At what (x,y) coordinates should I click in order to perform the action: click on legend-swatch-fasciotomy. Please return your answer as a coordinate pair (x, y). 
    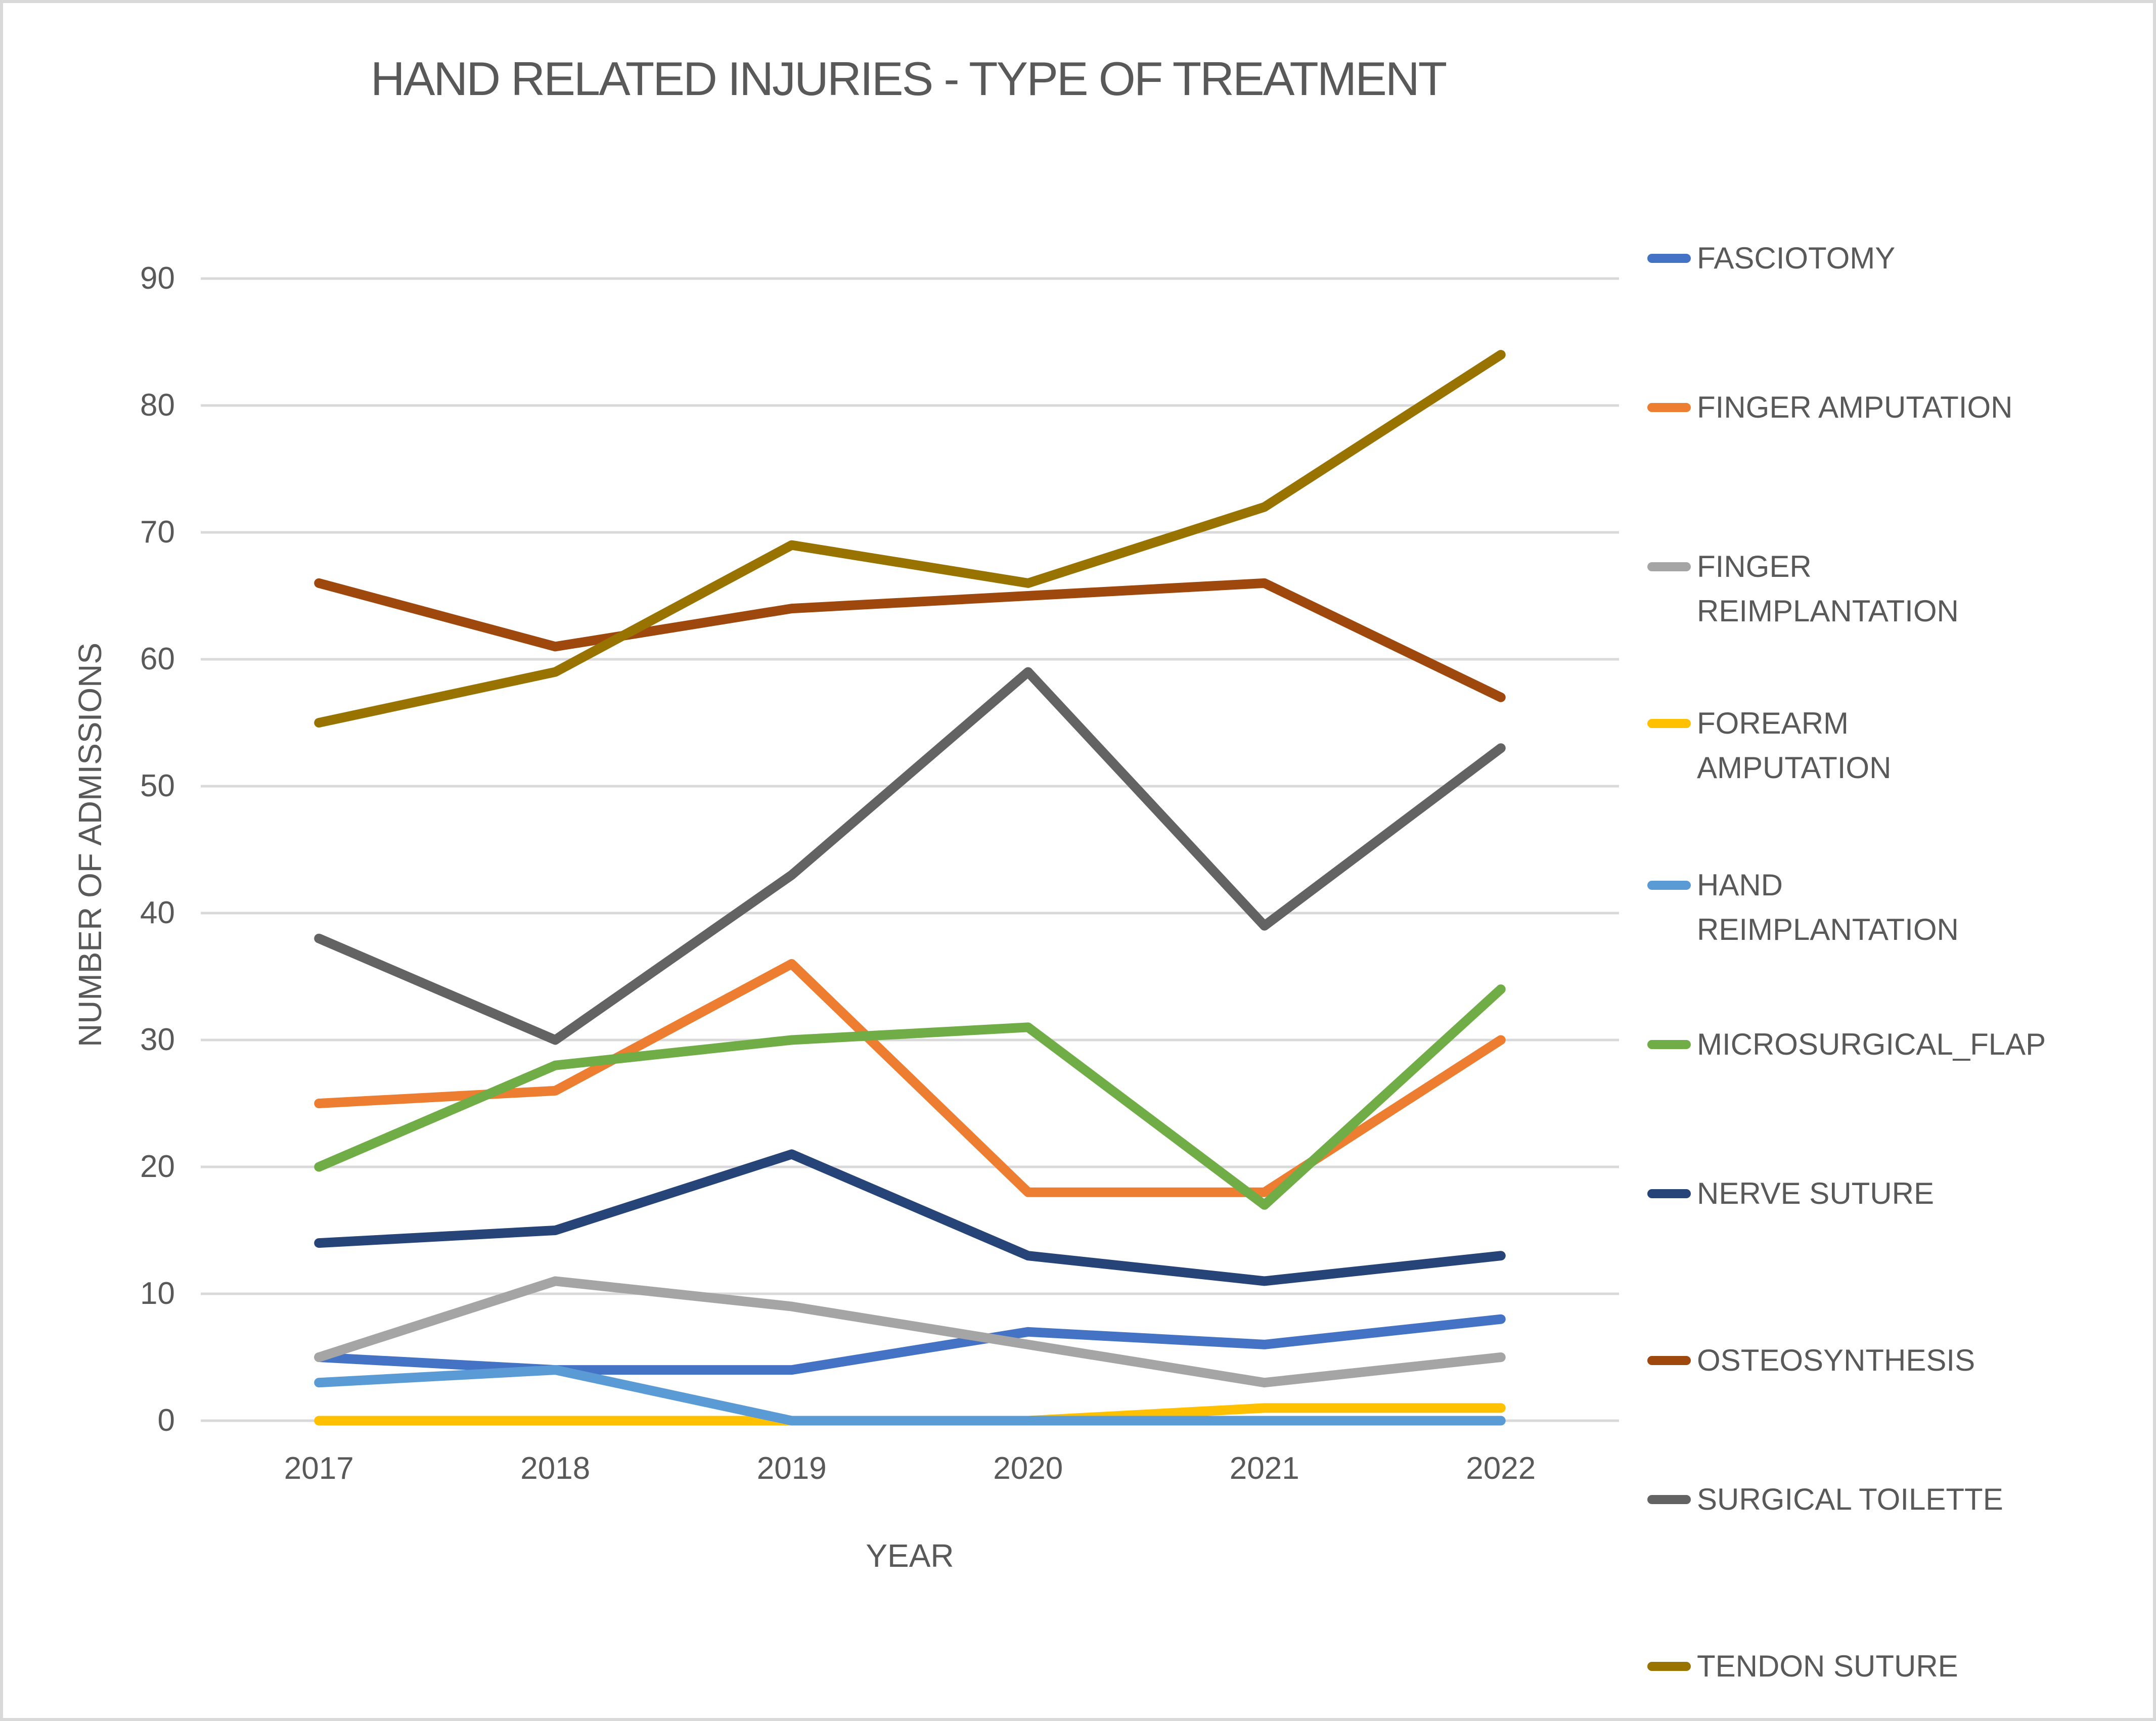
    Looking at the image, I should click on (1669, 258).